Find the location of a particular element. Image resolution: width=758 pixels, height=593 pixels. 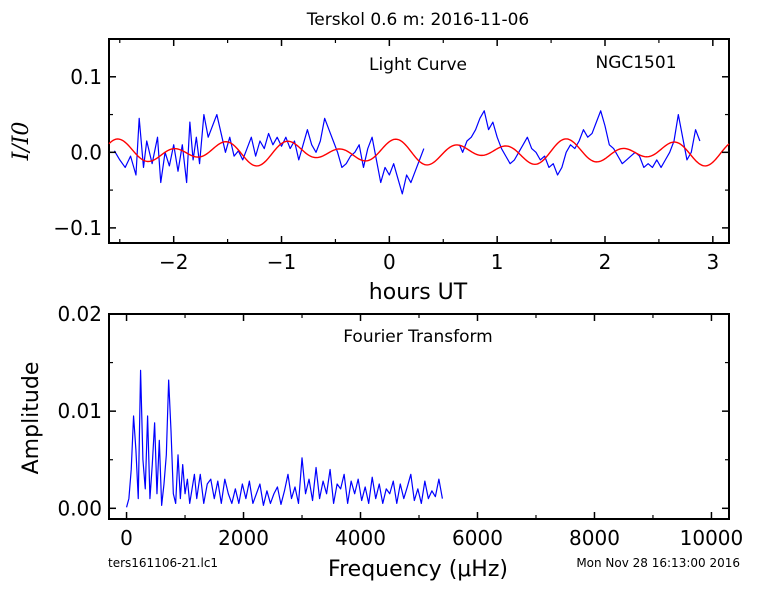

freq-tick-label: 0 is located at coordinates (126, 538).